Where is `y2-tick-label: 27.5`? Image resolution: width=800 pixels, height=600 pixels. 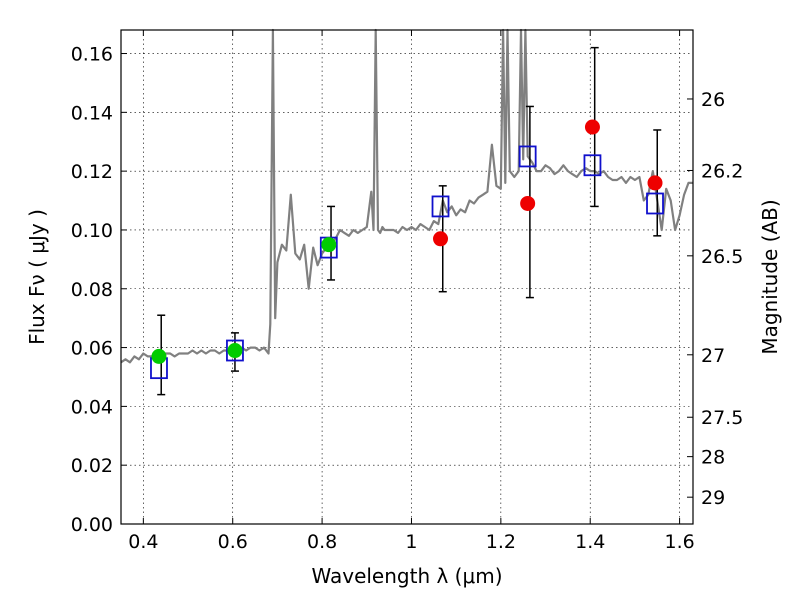 y2-tick-label: 27.5 is located at coordinates (722, 418).